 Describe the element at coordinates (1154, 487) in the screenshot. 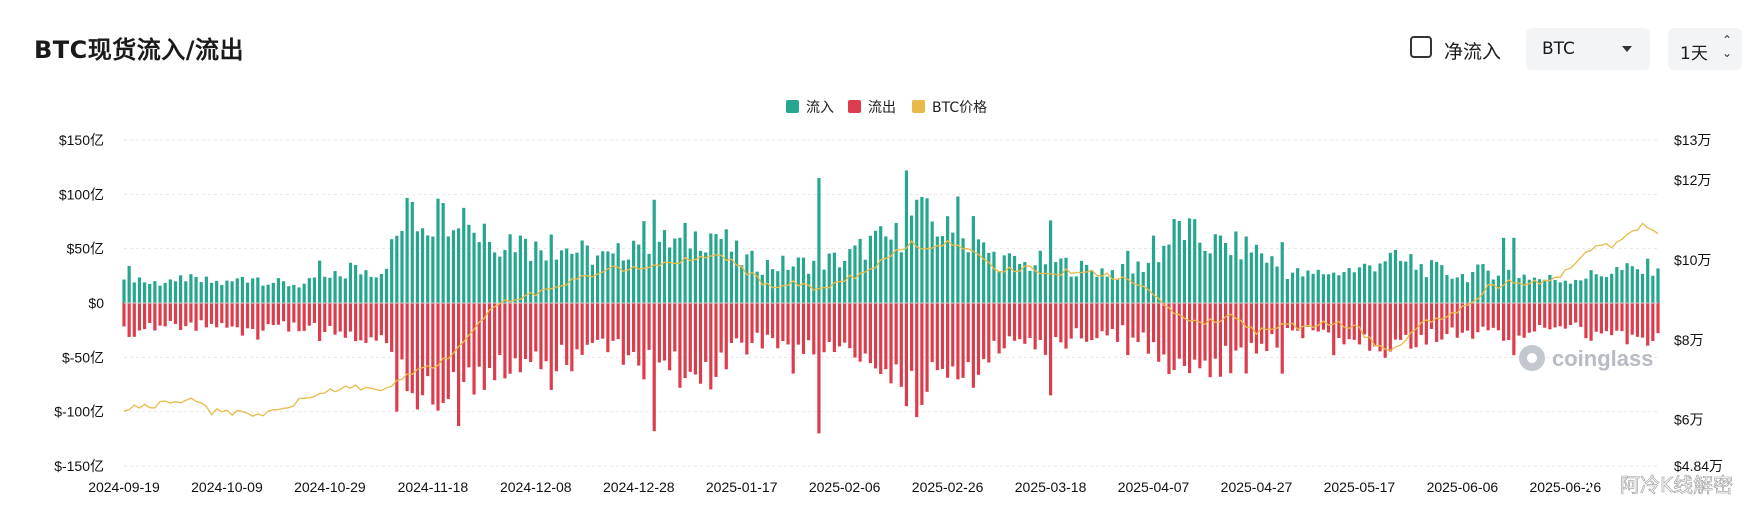

I see `x-tick-label: 2025-04-07` at that location.